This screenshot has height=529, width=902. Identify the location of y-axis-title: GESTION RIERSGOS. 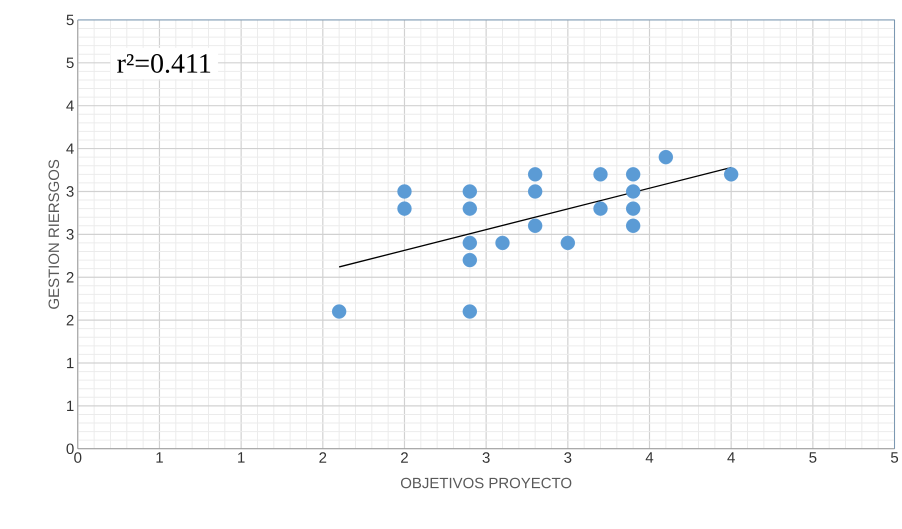
(54, 235).